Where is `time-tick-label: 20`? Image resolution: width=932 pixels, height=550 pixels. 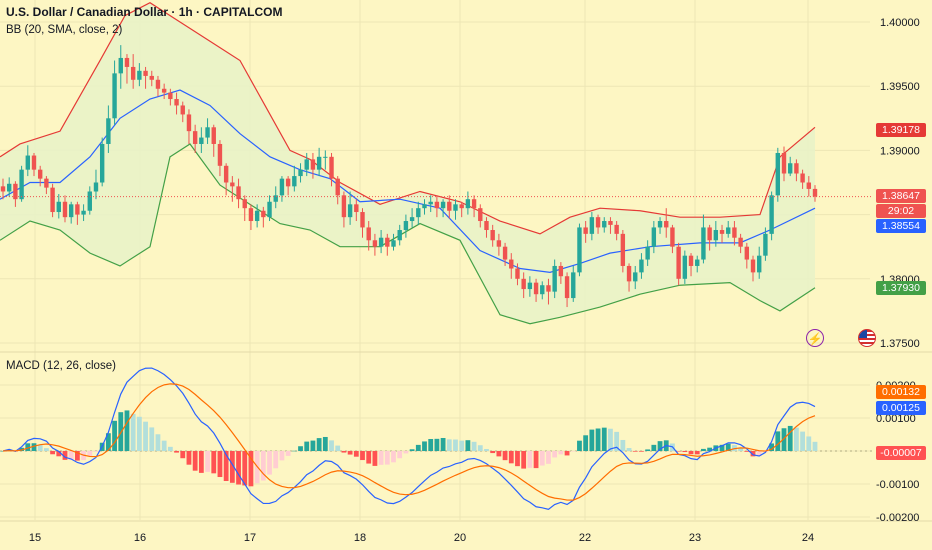 time-tick-label: 20 is located at coordinates (460, 538).